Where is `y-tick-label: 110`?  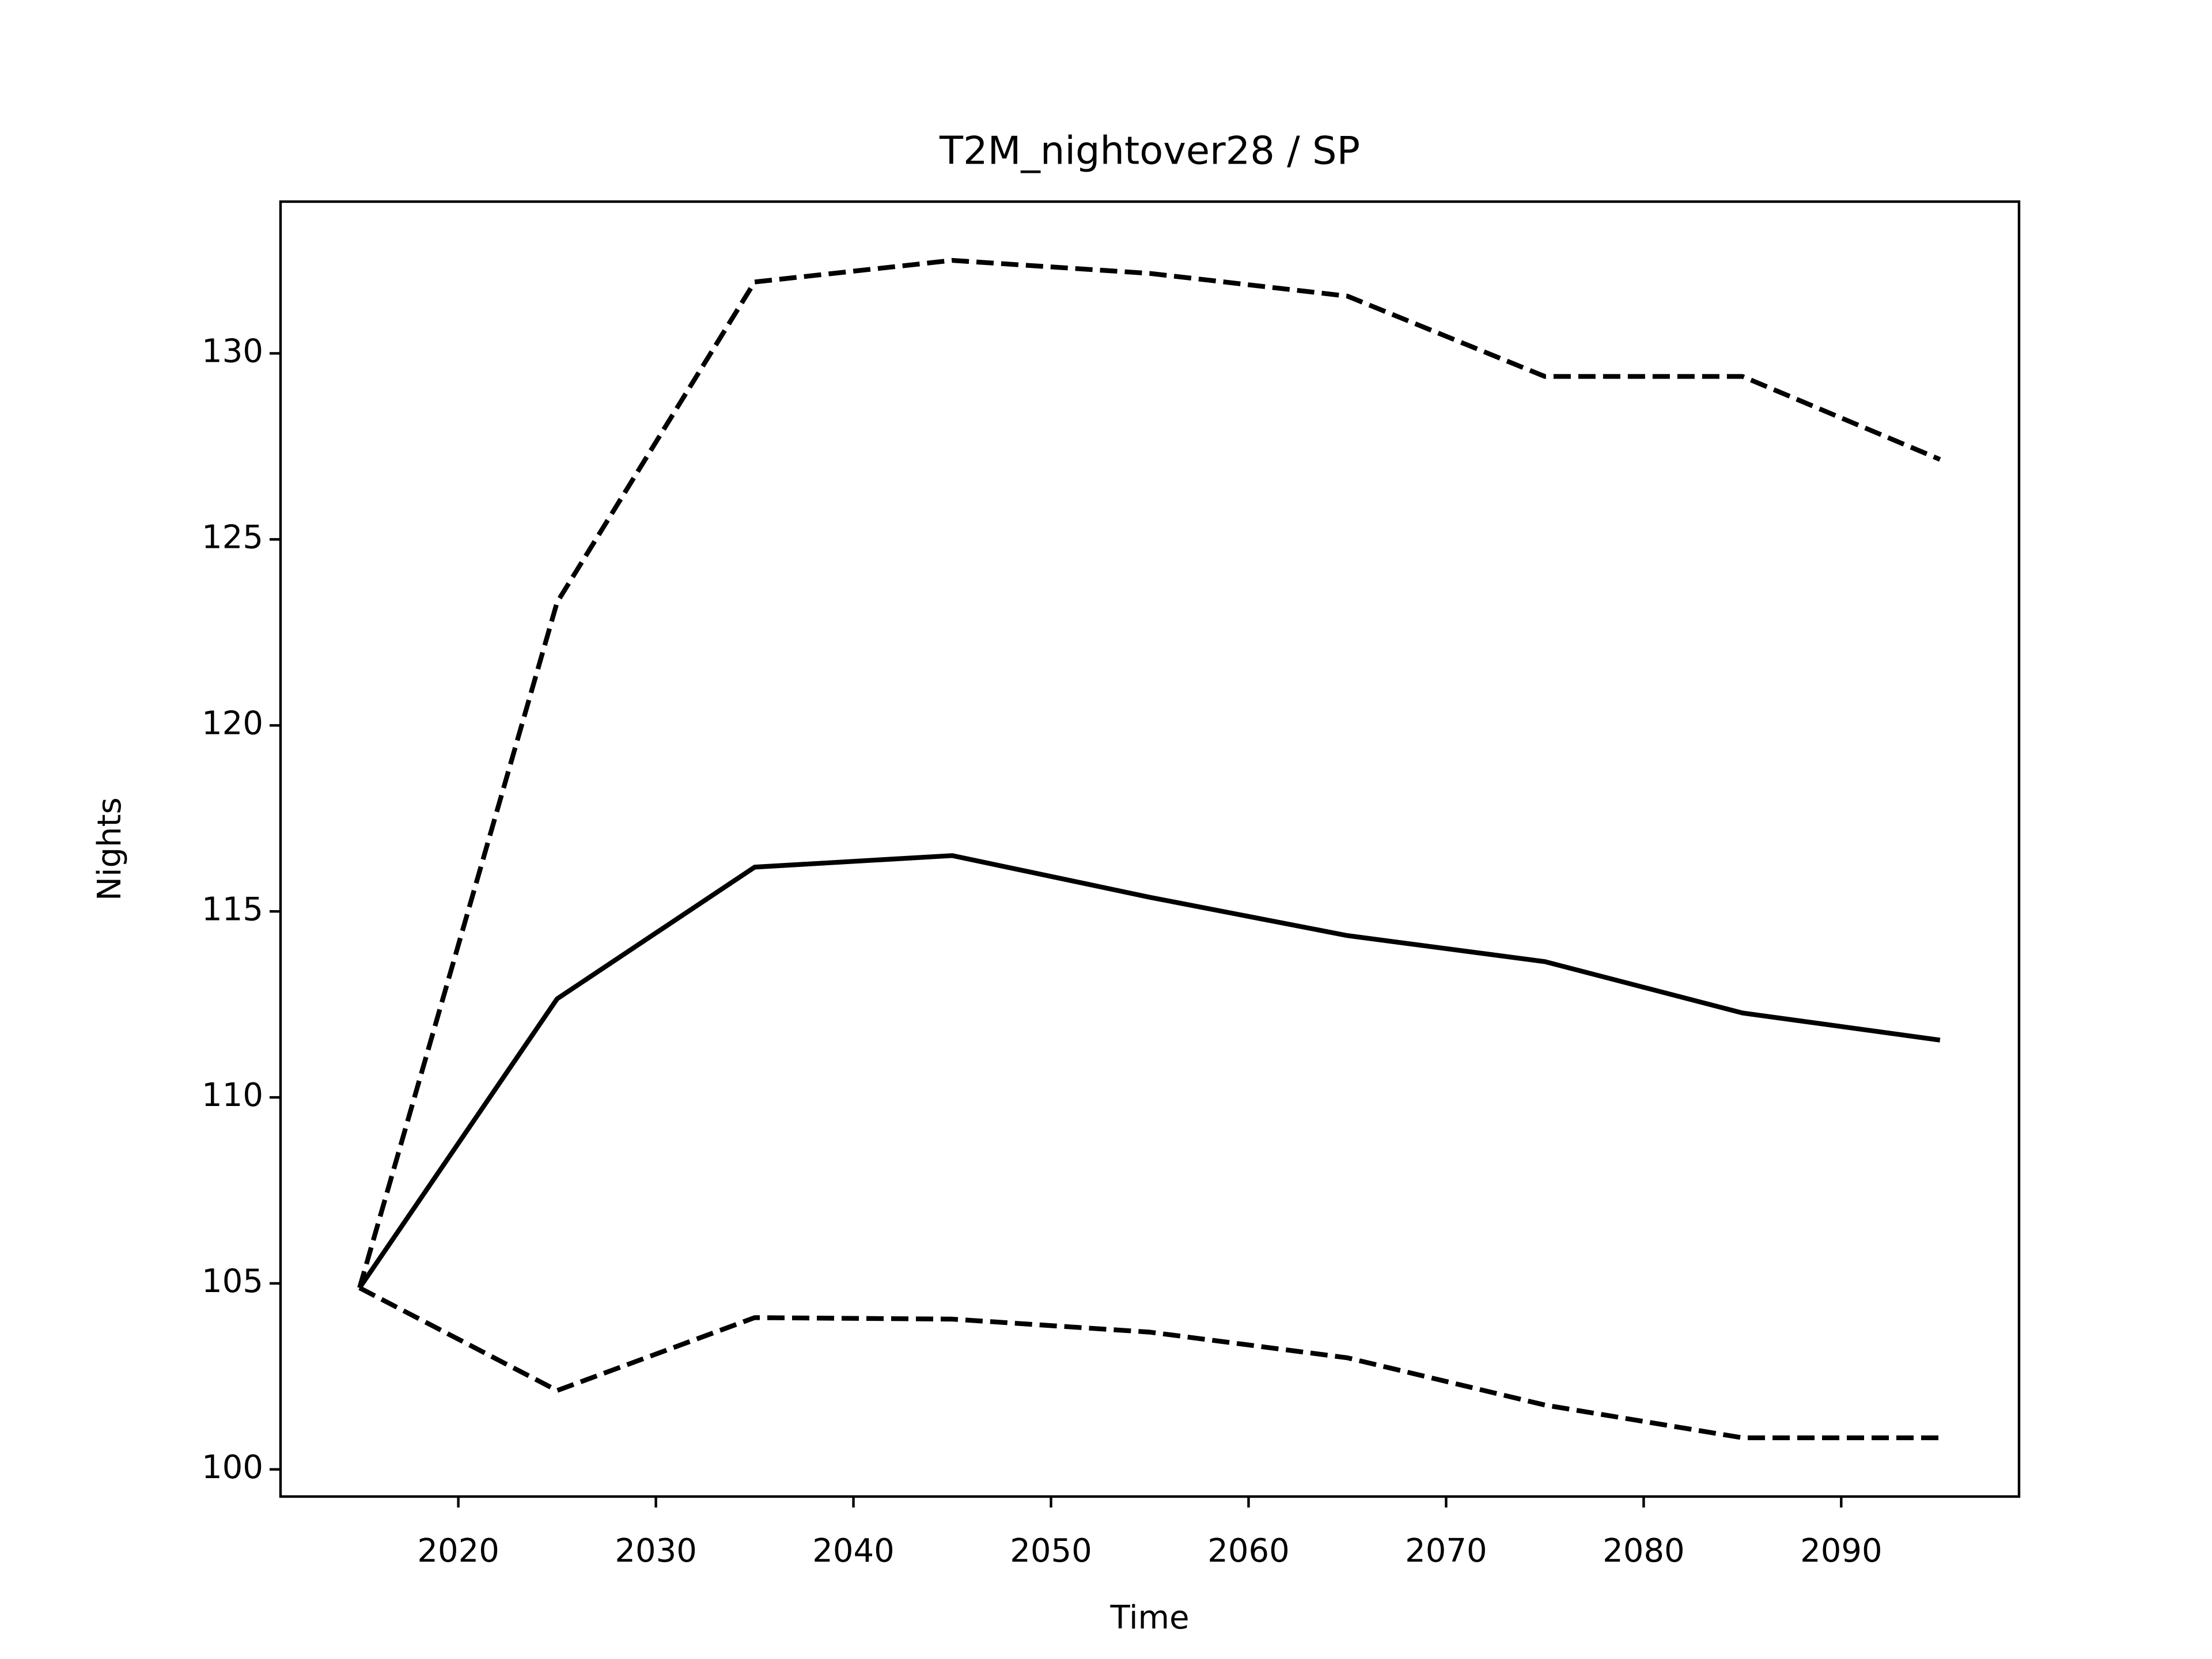
y-tick-label: 110 is located at coordinates (232, 1095).